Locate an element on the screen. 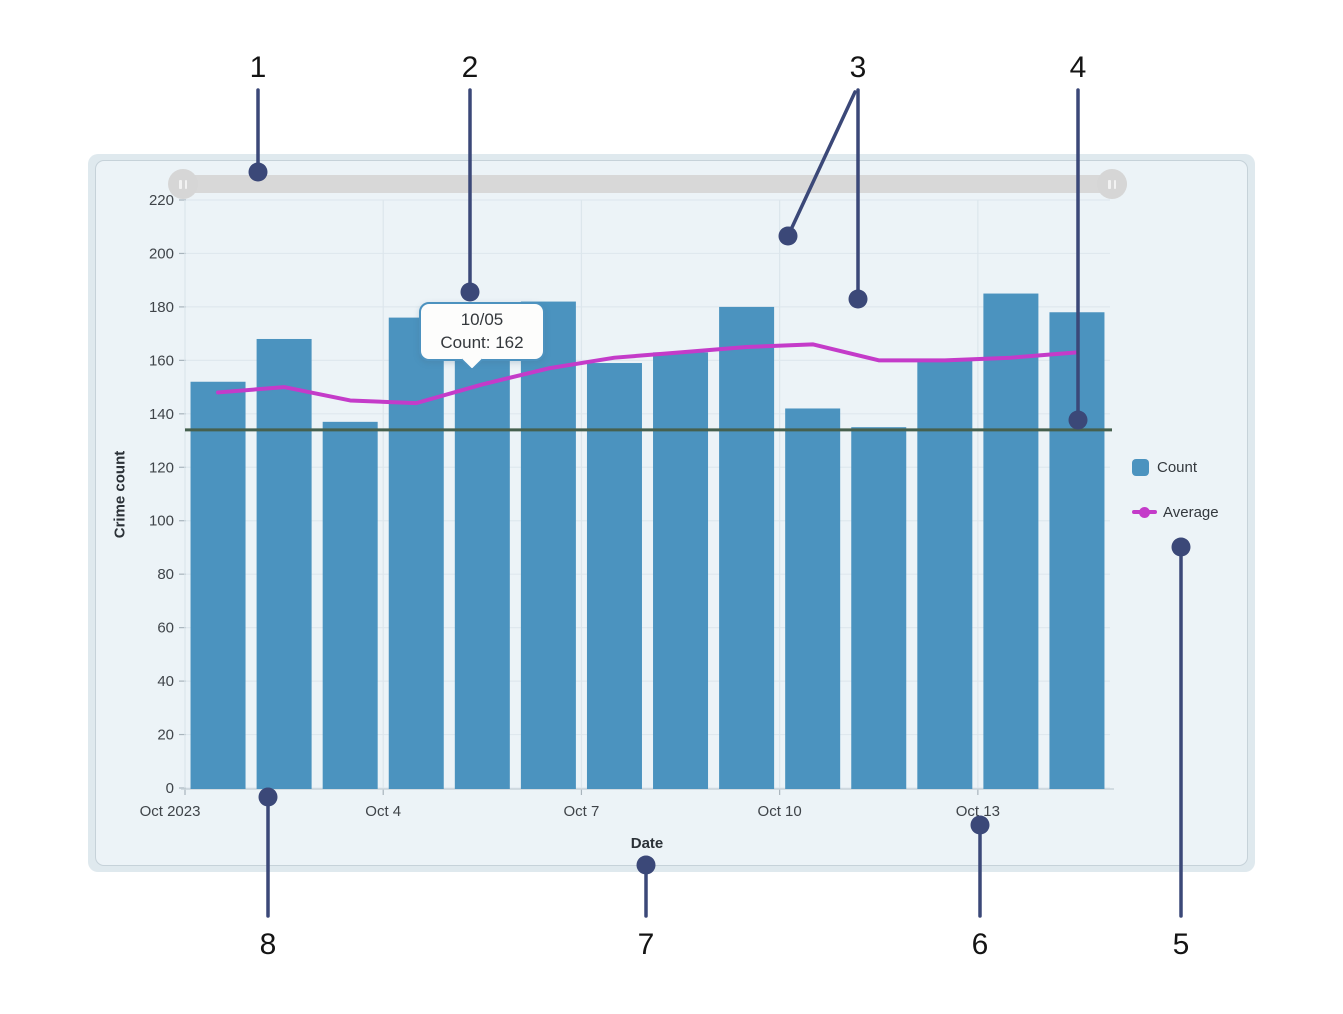  average-line-series is located at coordinates (647, 374).